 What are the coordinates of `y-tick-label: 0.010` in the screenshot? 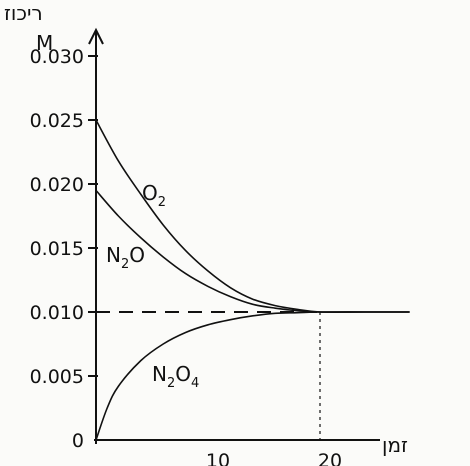 It's located at (57, 313).